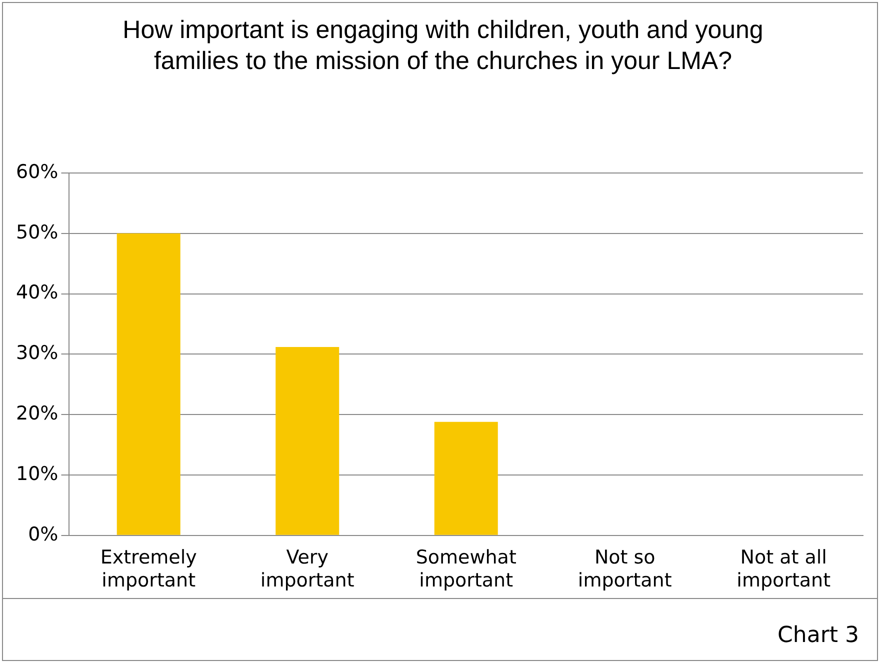 The height and width of the screenshot is (663, 880). I want to click on y-tick-label: 10%, so click(37, 473).